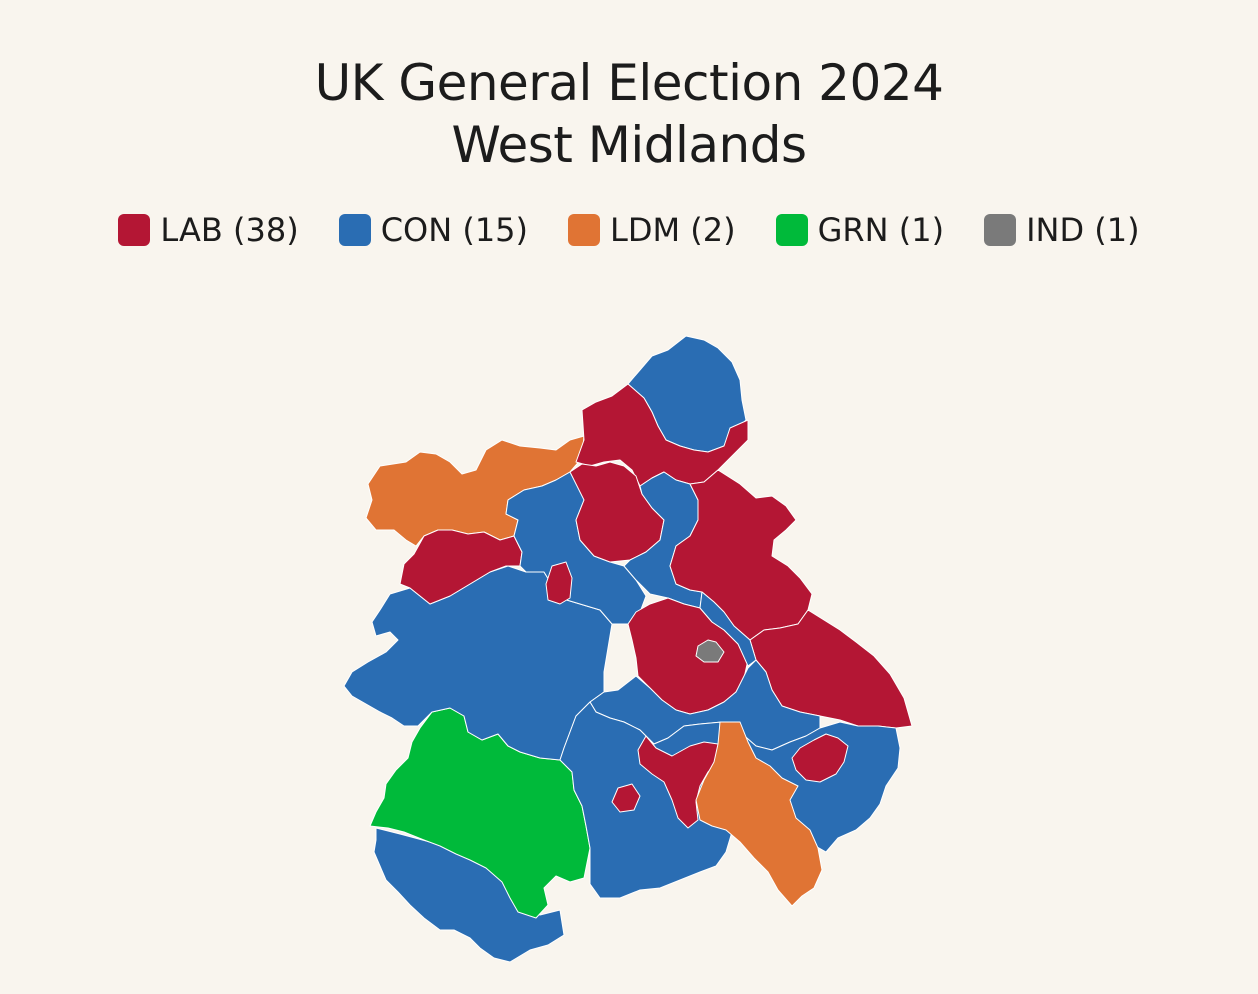 The width and height of the screenshot is (1258, 994). Describe the element at coordinates (461, 567) in the screenshot. I see `constituency-lab-telford` at that location.